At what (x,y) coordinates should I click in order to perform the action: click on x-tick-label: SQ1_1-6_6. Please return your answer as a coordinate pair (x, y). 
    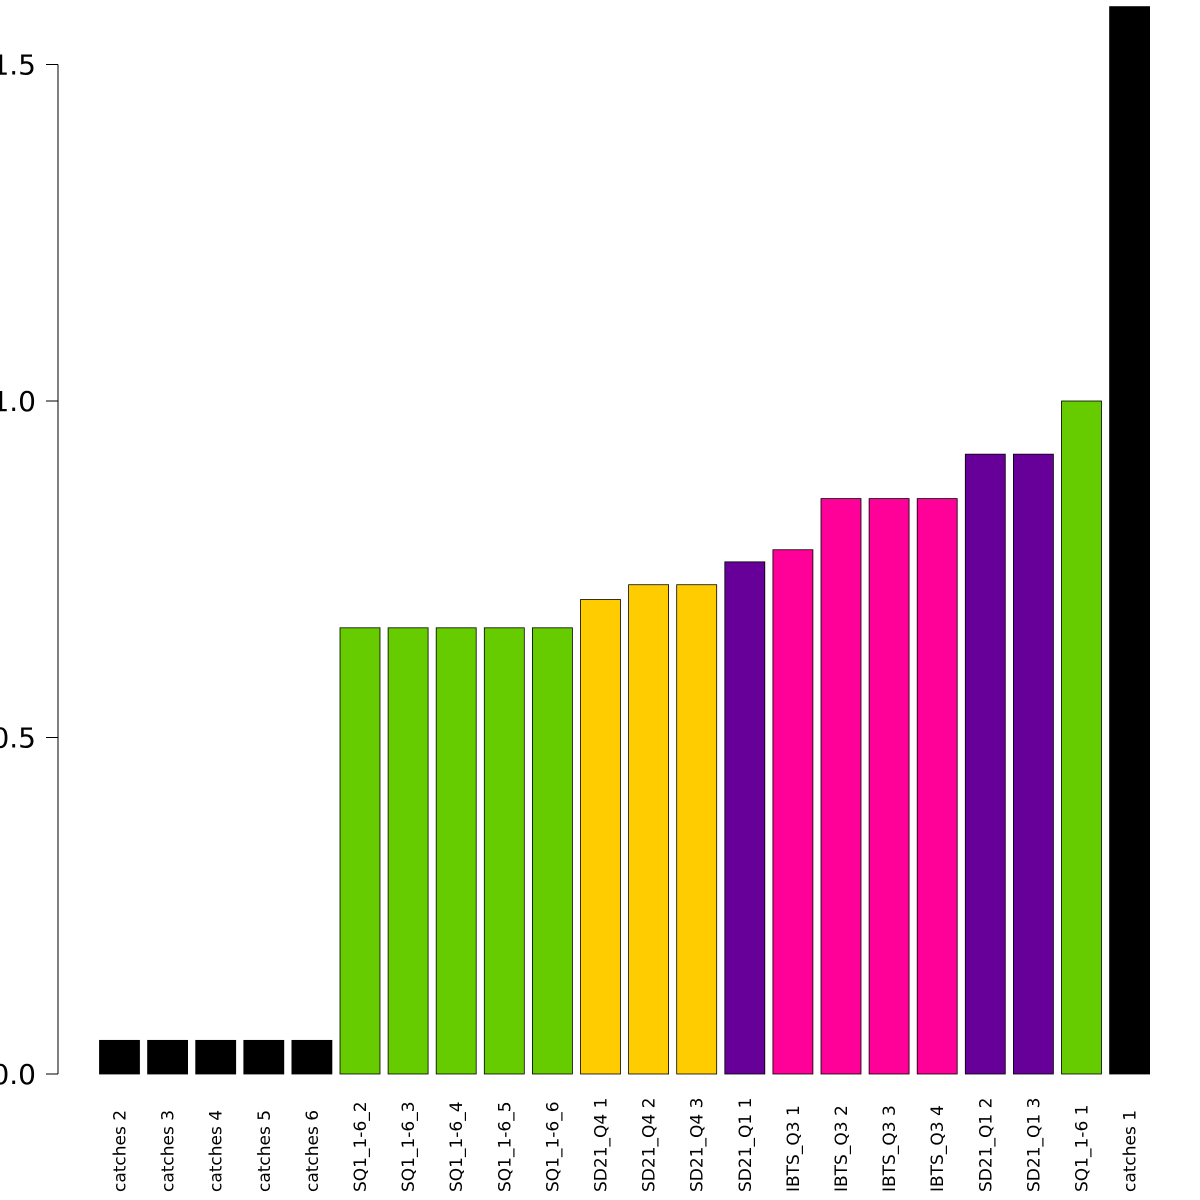
    Looking at the image, I should click on (553, 1146).